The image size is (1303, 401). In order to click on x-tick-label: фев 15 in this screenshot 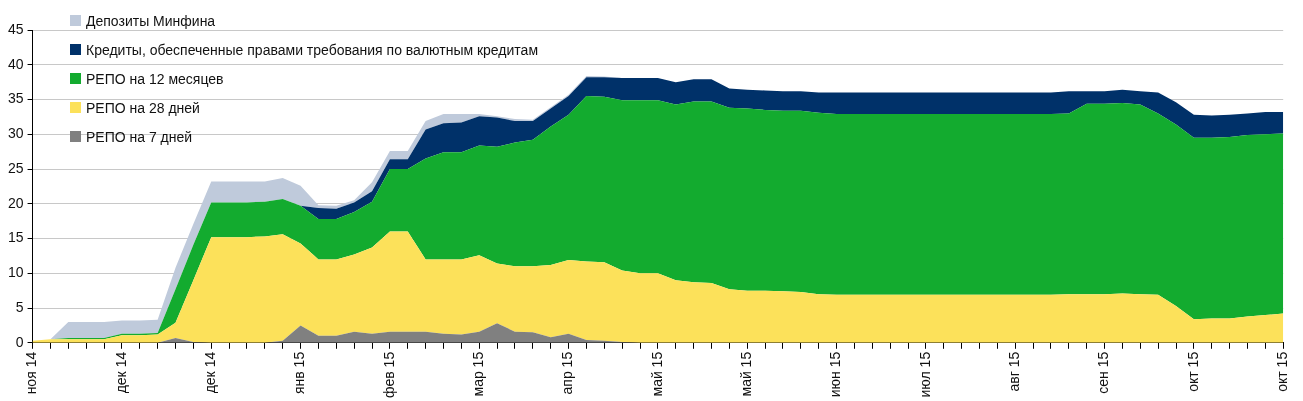, I will do `click(388, 375)`.